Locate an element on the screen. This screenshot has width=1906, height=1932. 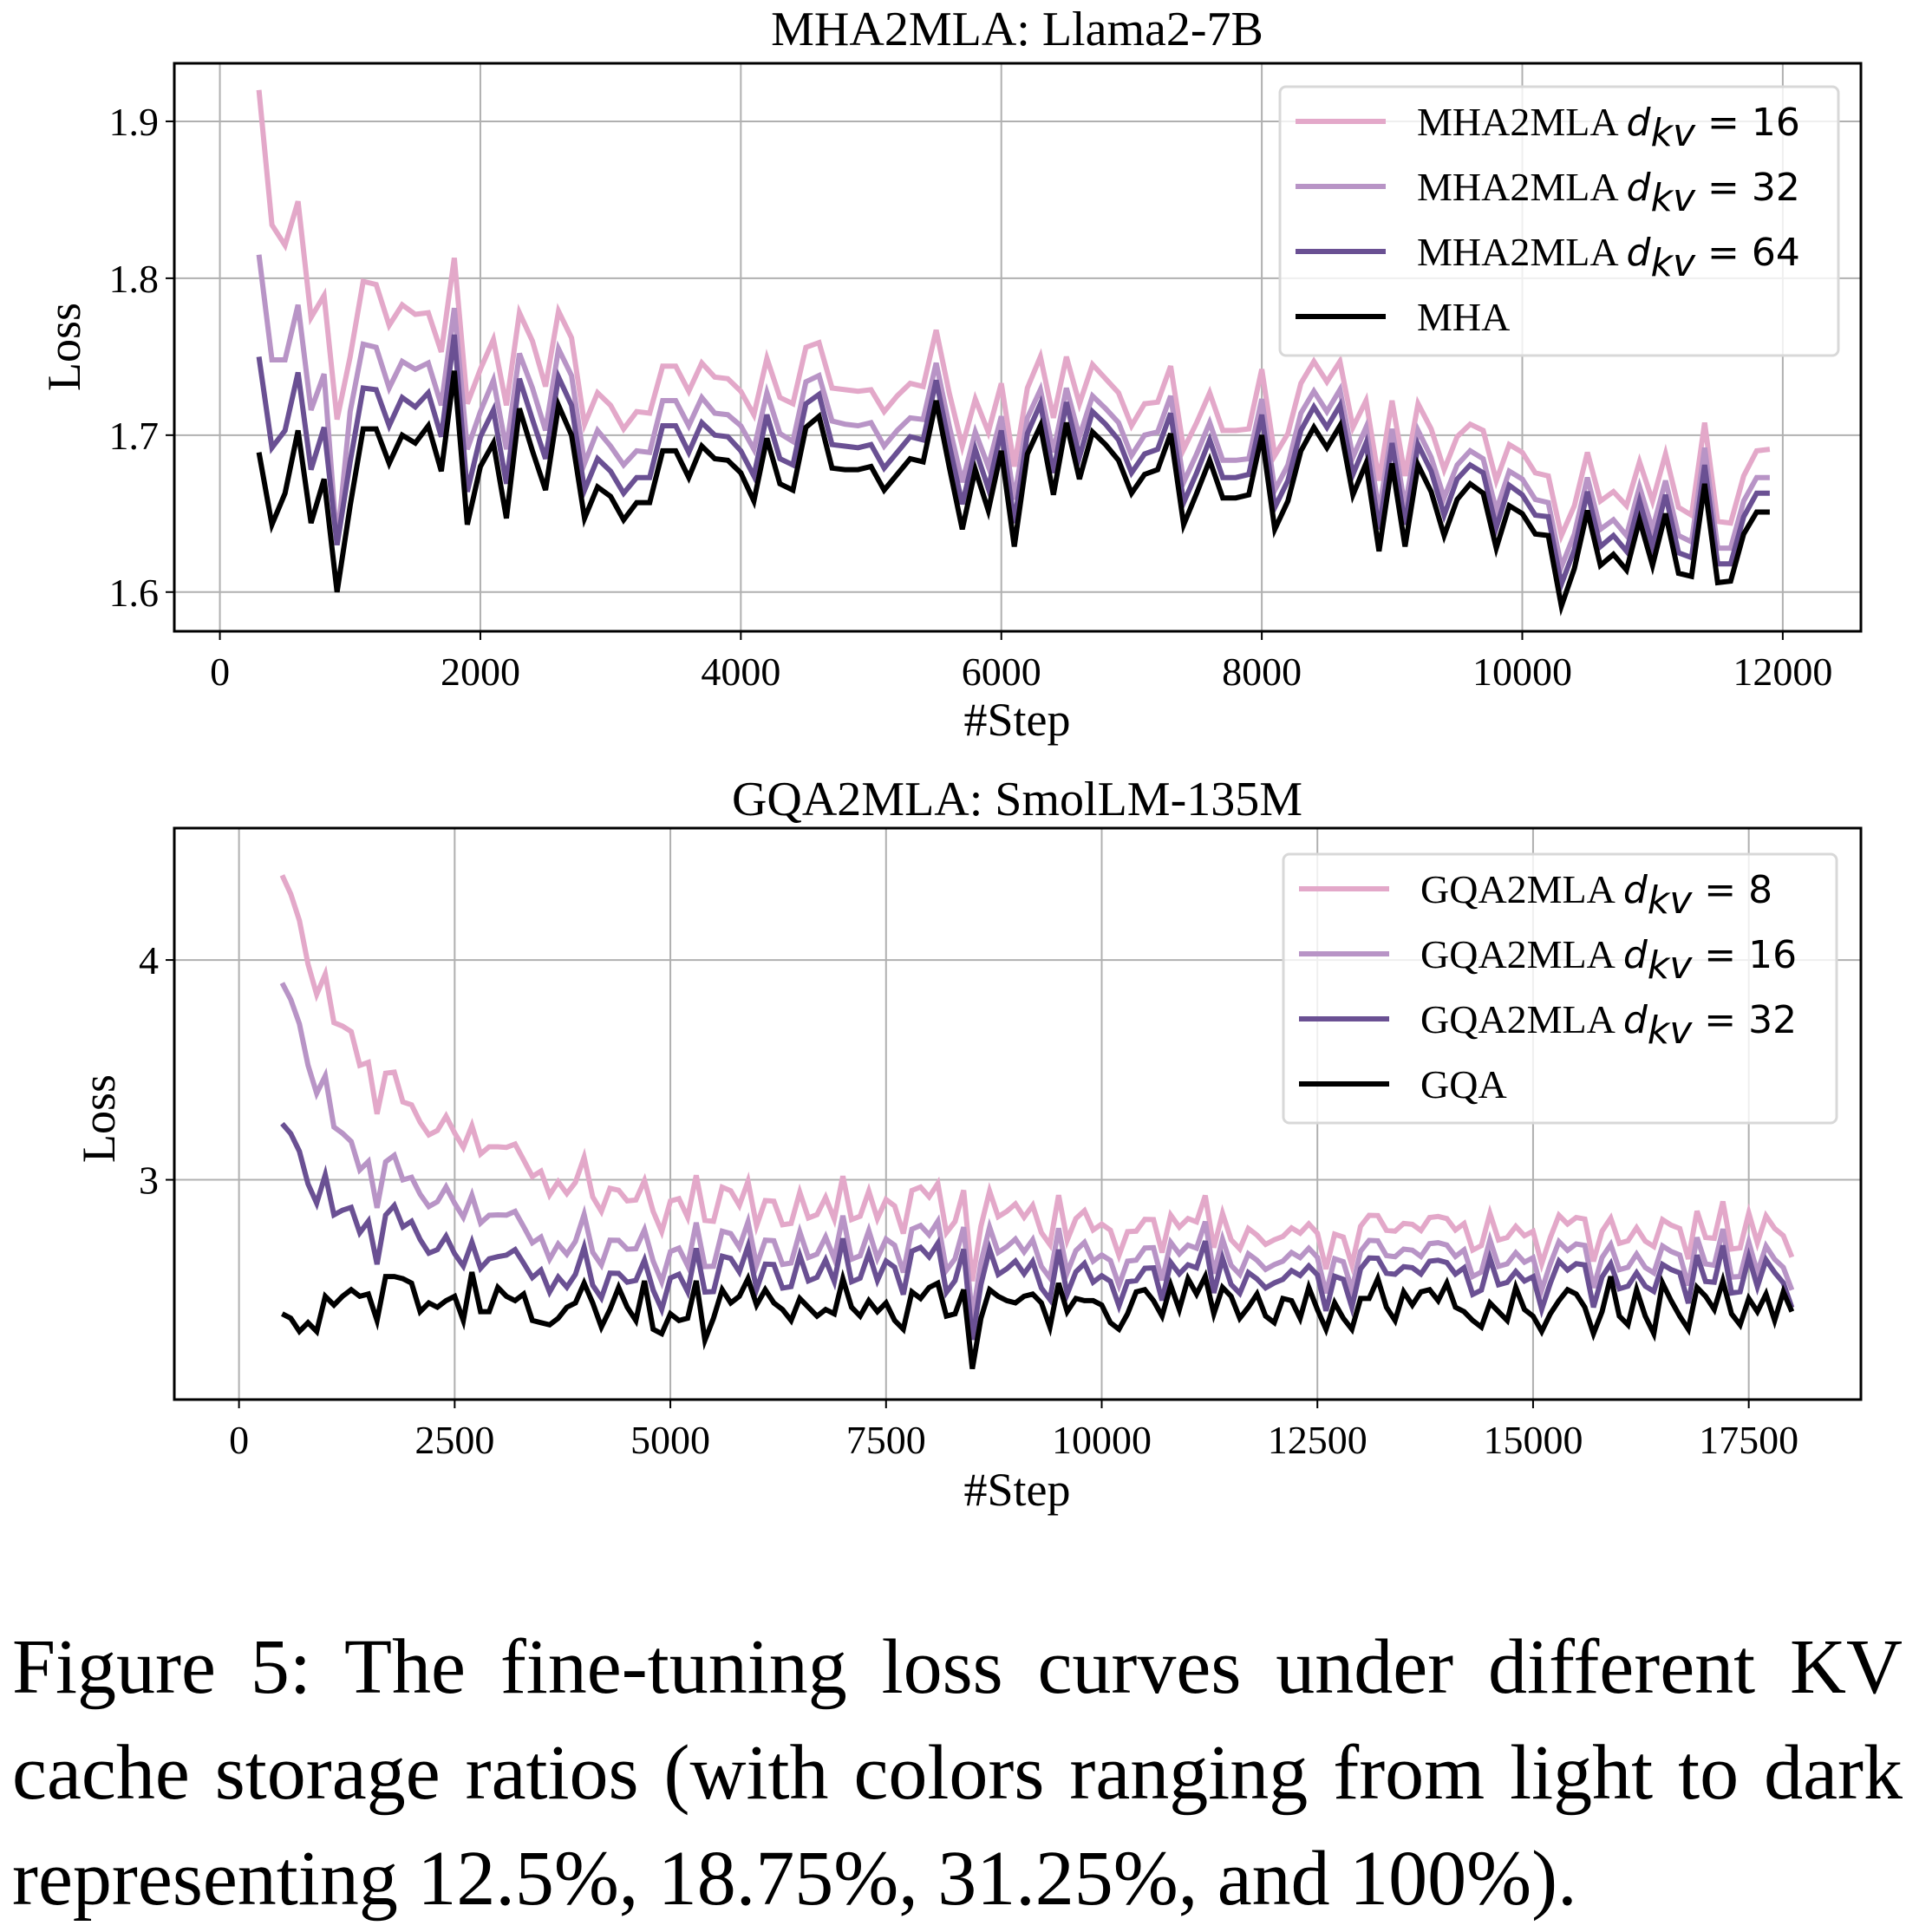
chart-title: MHA2MLA: Llama2-7B is located at coordinates (1017, 29).